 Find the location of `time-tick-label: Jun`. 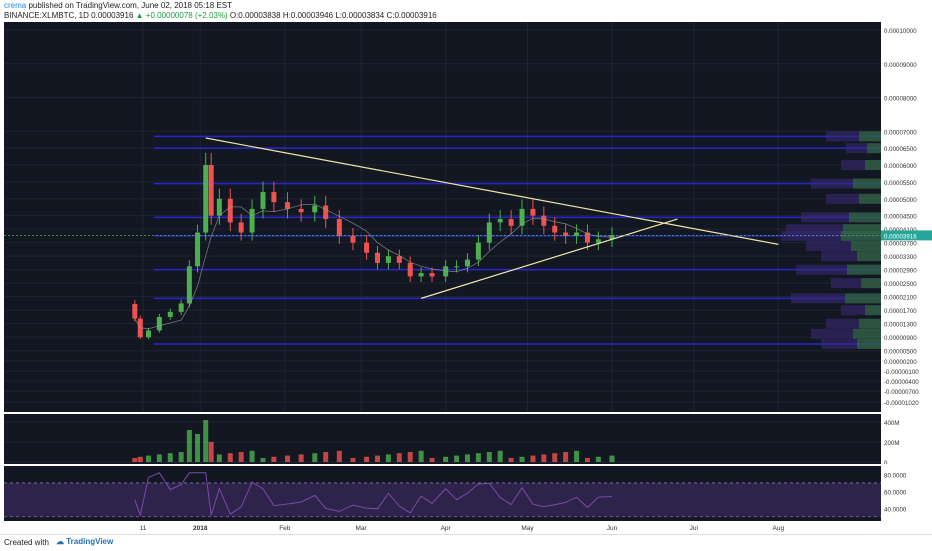

time-tick-label: Jun is located at coordinates (612, 528).